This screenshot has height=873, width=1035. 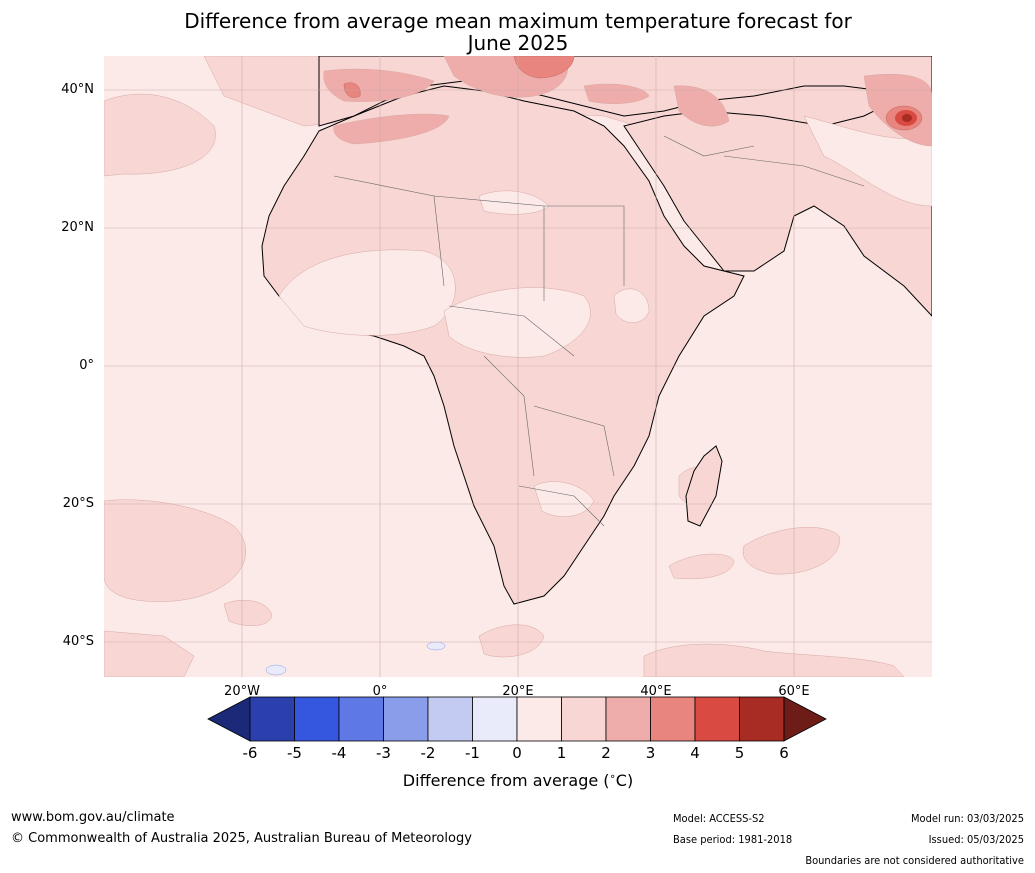 I want to click on colorbar-tick-label: 5, so click(x=739, y=753).